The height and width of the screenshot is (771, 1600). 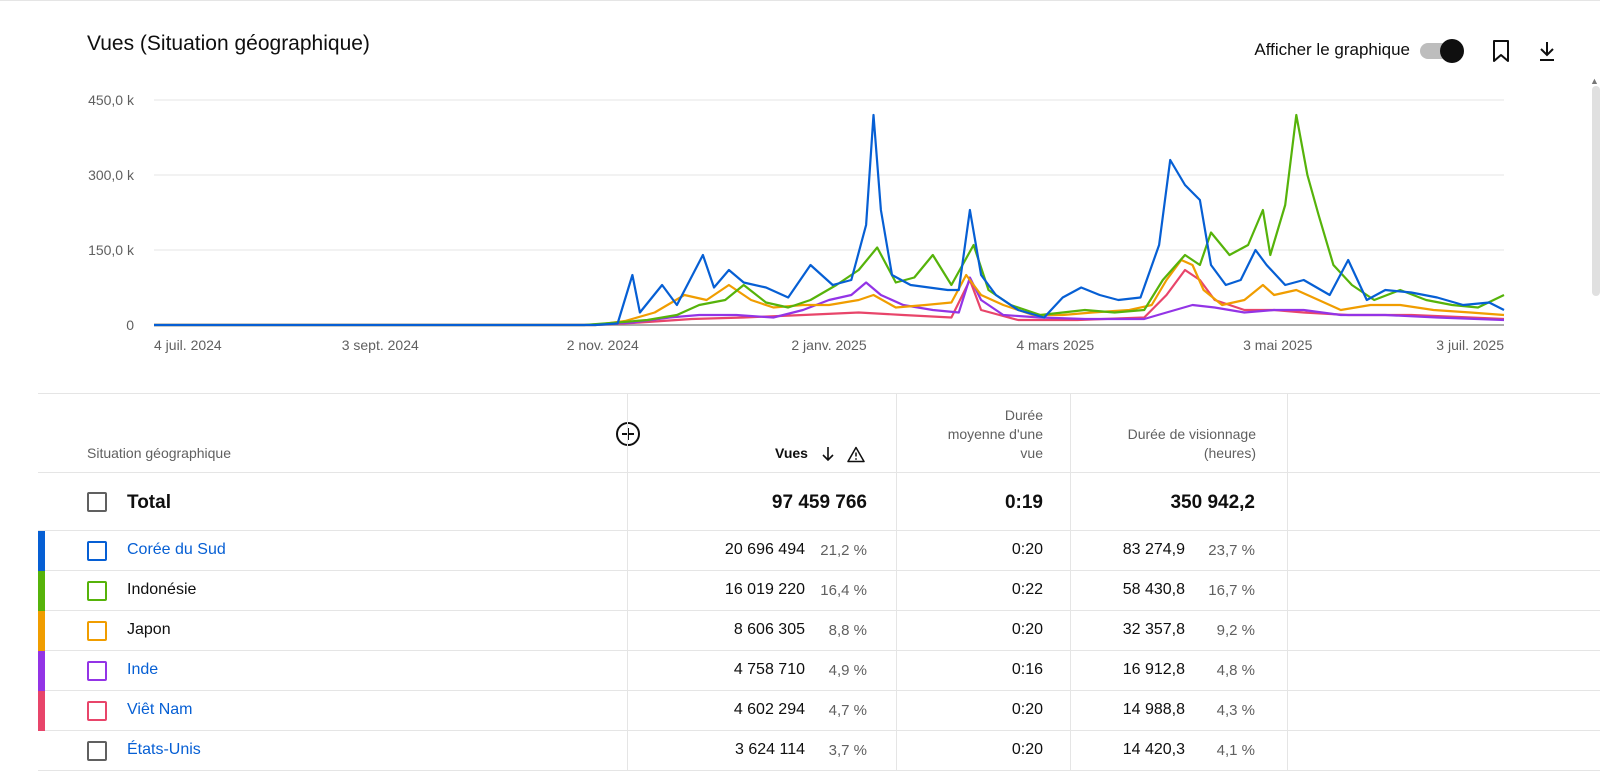 I want to click on row-watch-percent: 4,1 %, so click(x=1235, y=750).